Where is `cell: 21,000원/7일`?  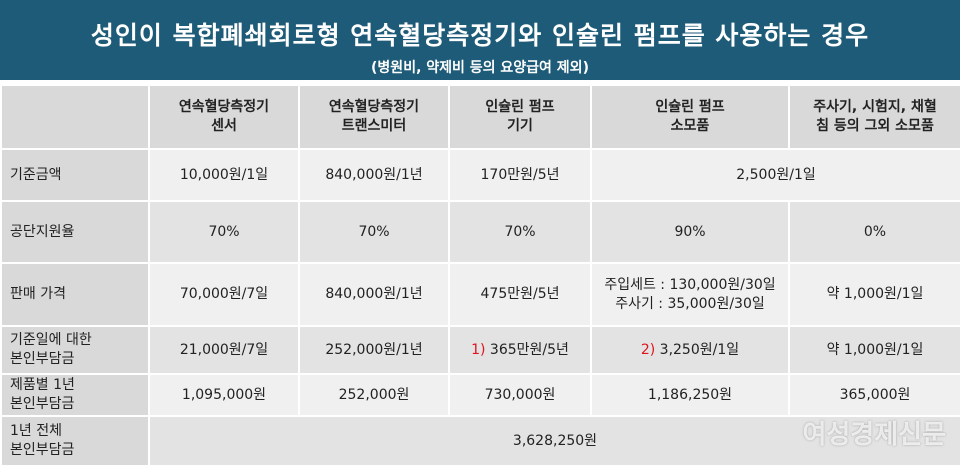
cell: 21,000원/7일 is located at coordinates (224, 350).